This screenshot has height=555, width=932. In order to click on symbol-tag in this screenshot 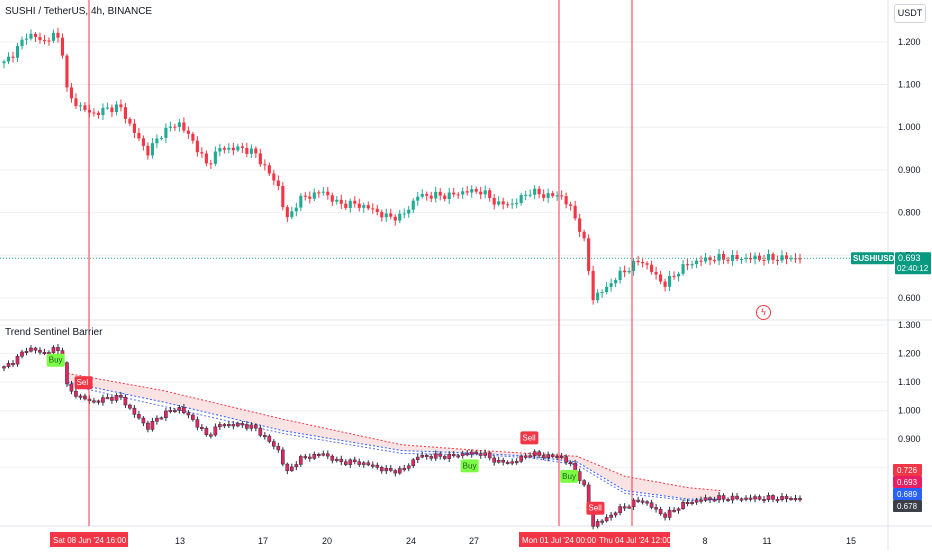, I will do `click(872, 258)`.